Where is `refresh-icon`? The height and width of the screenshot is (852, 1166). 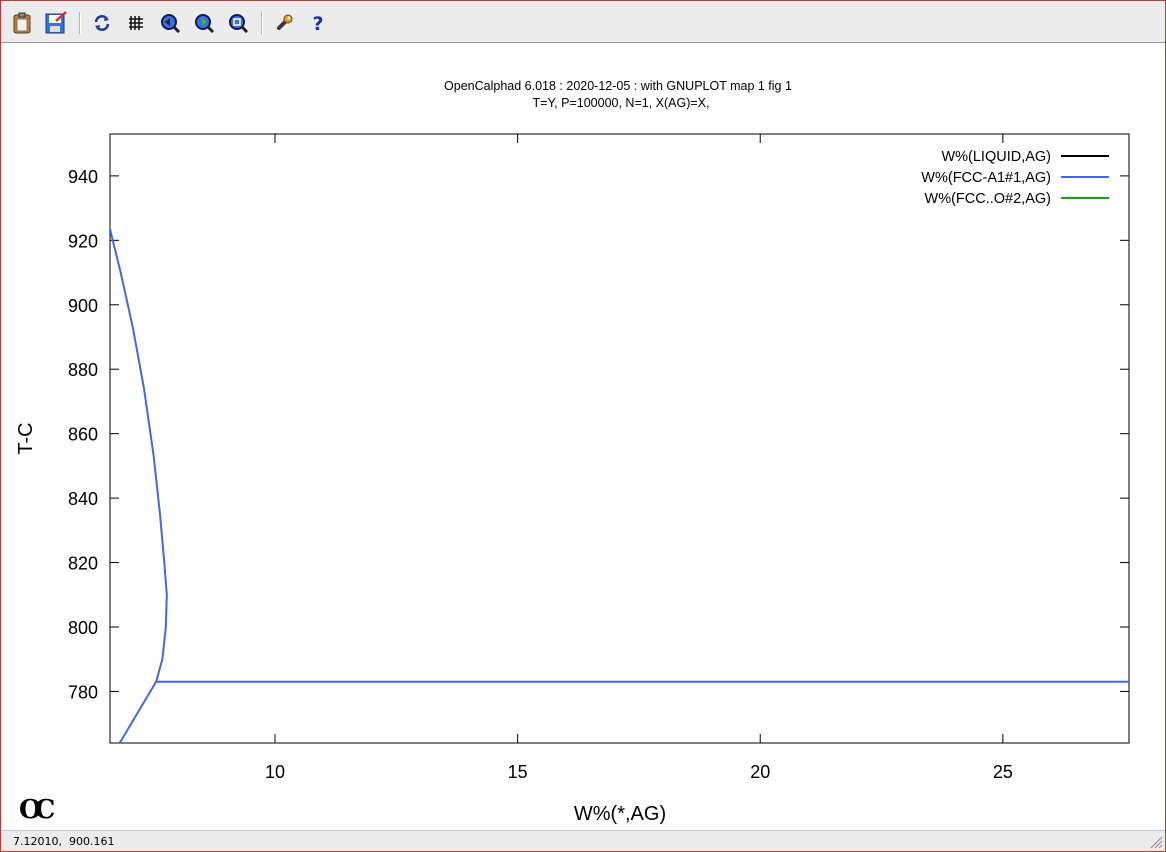
refresh-icon is located at coordinates (102, 23).